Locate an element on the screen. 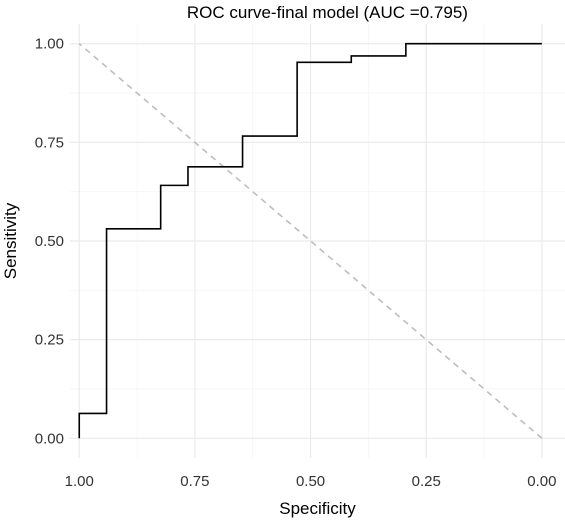  y-tick-label: 0.00 is located at coordinates (49, 438).